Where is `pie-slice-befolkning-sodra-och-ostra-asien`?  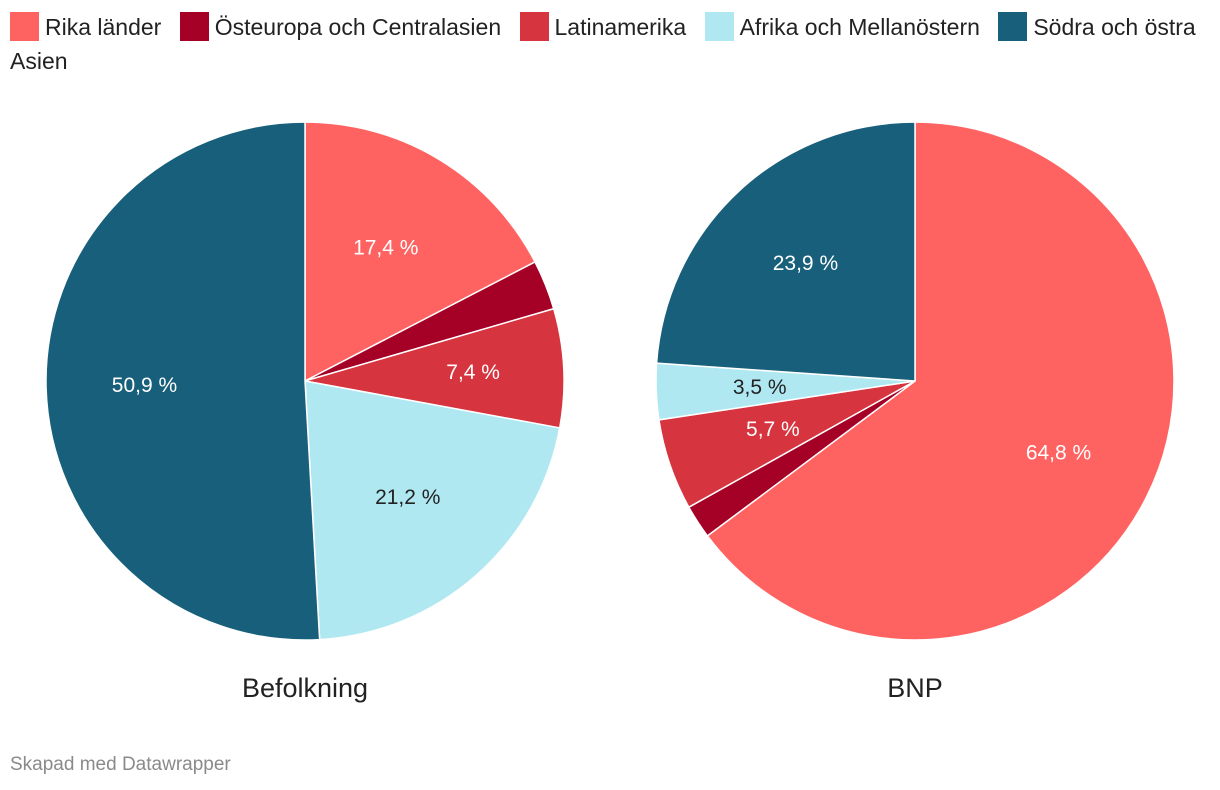
pie-slice-befolkning-sodra-och-ostra-asien is located at coordinates (183, 381).